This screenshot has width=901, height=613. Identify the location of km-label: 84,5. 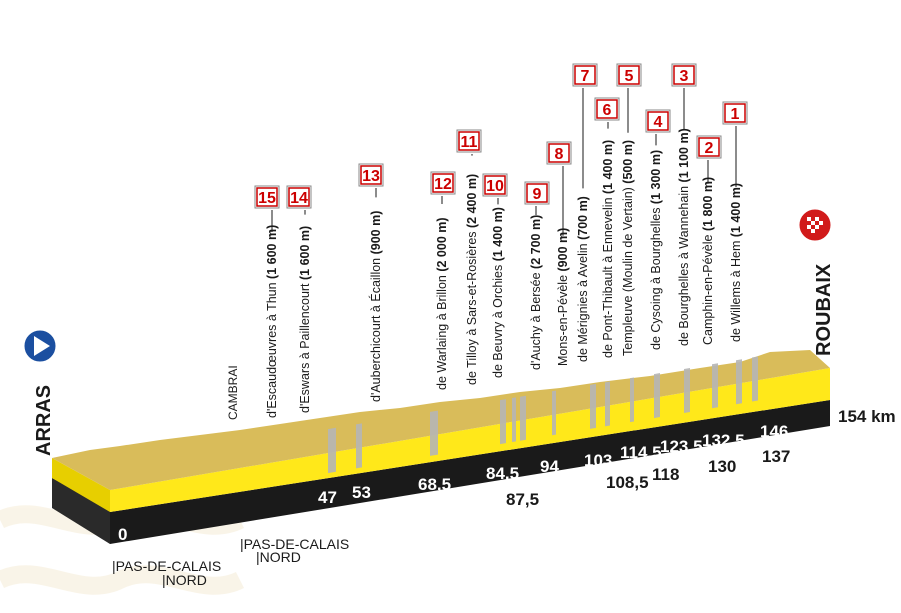
(502, 473).